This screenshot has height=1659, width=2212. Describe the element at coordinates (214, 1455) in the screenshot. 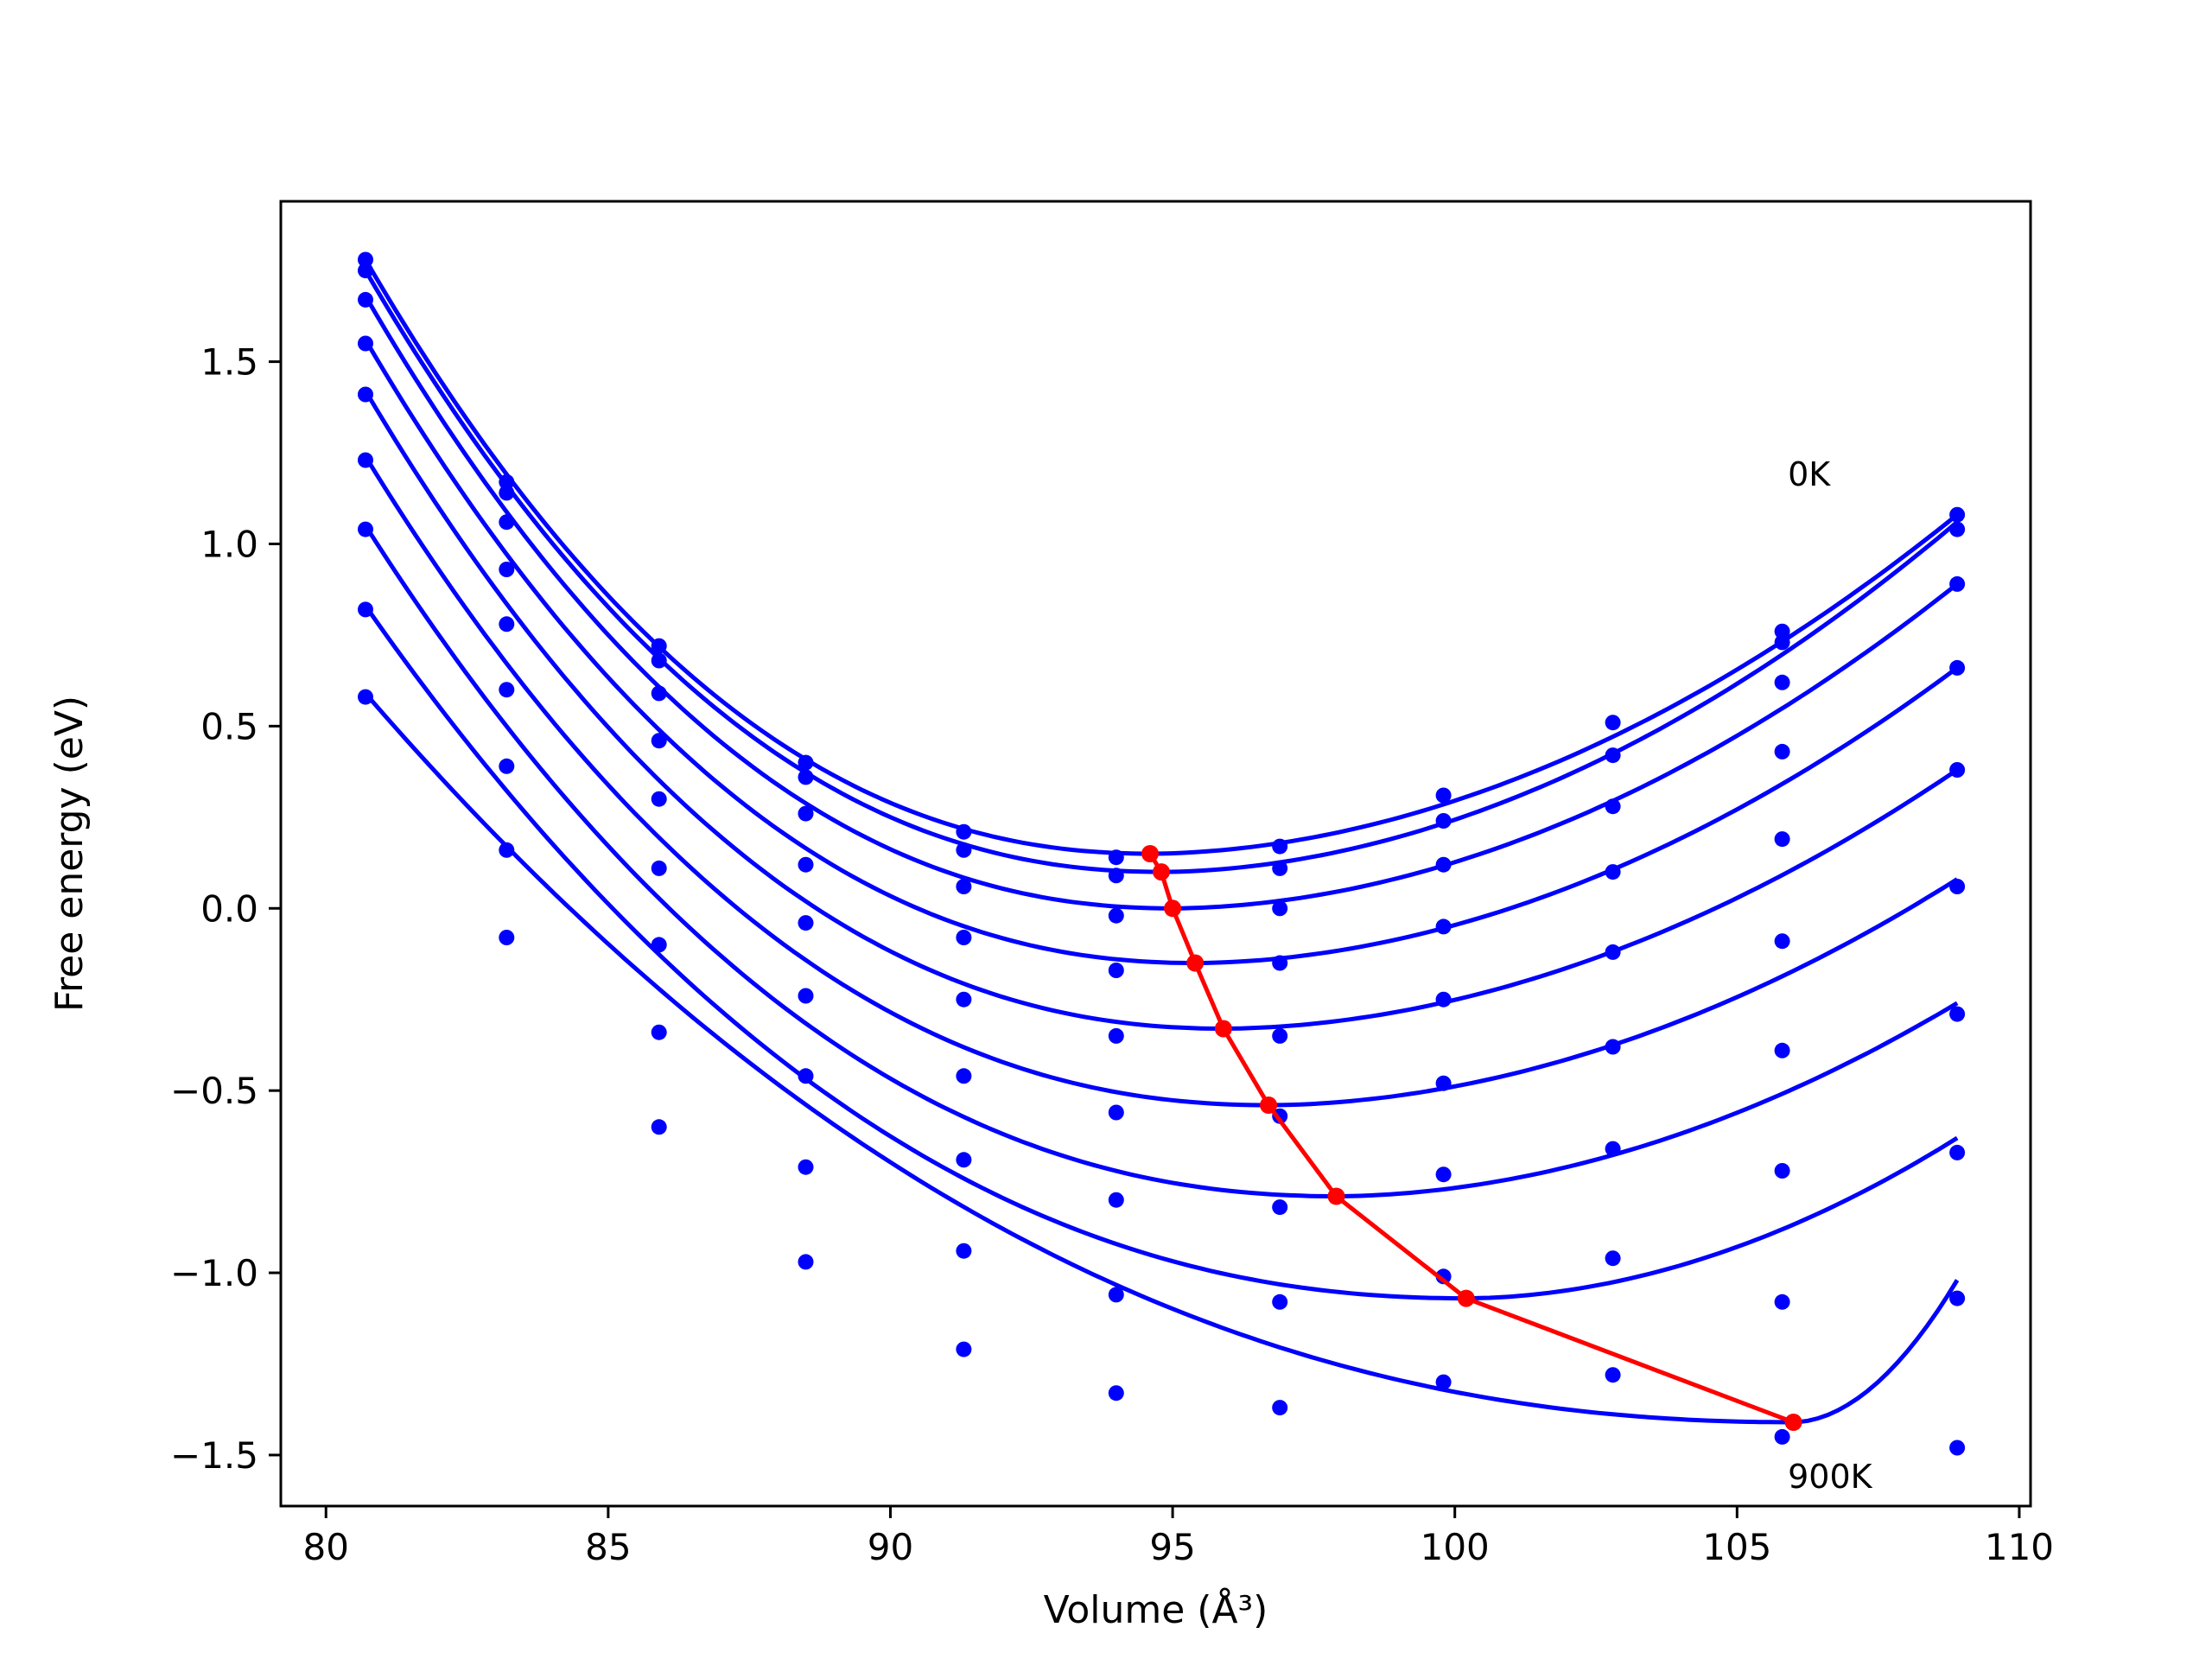

I see `y-tick-label: −1.5` at that location.